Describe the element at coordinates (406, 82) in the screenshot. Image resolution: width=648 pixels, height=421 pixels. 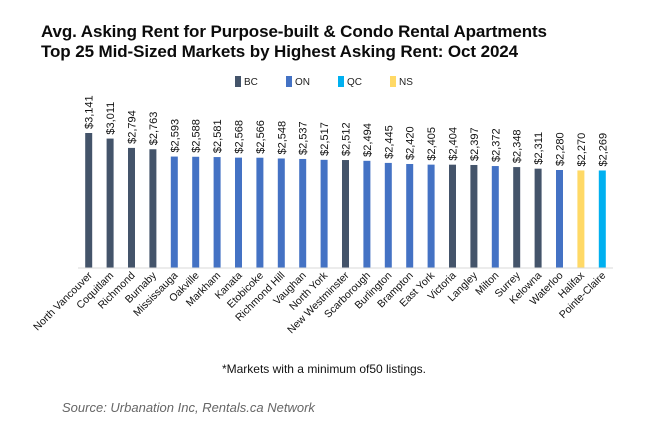
I see `legend-label-ns: NS` at that location.